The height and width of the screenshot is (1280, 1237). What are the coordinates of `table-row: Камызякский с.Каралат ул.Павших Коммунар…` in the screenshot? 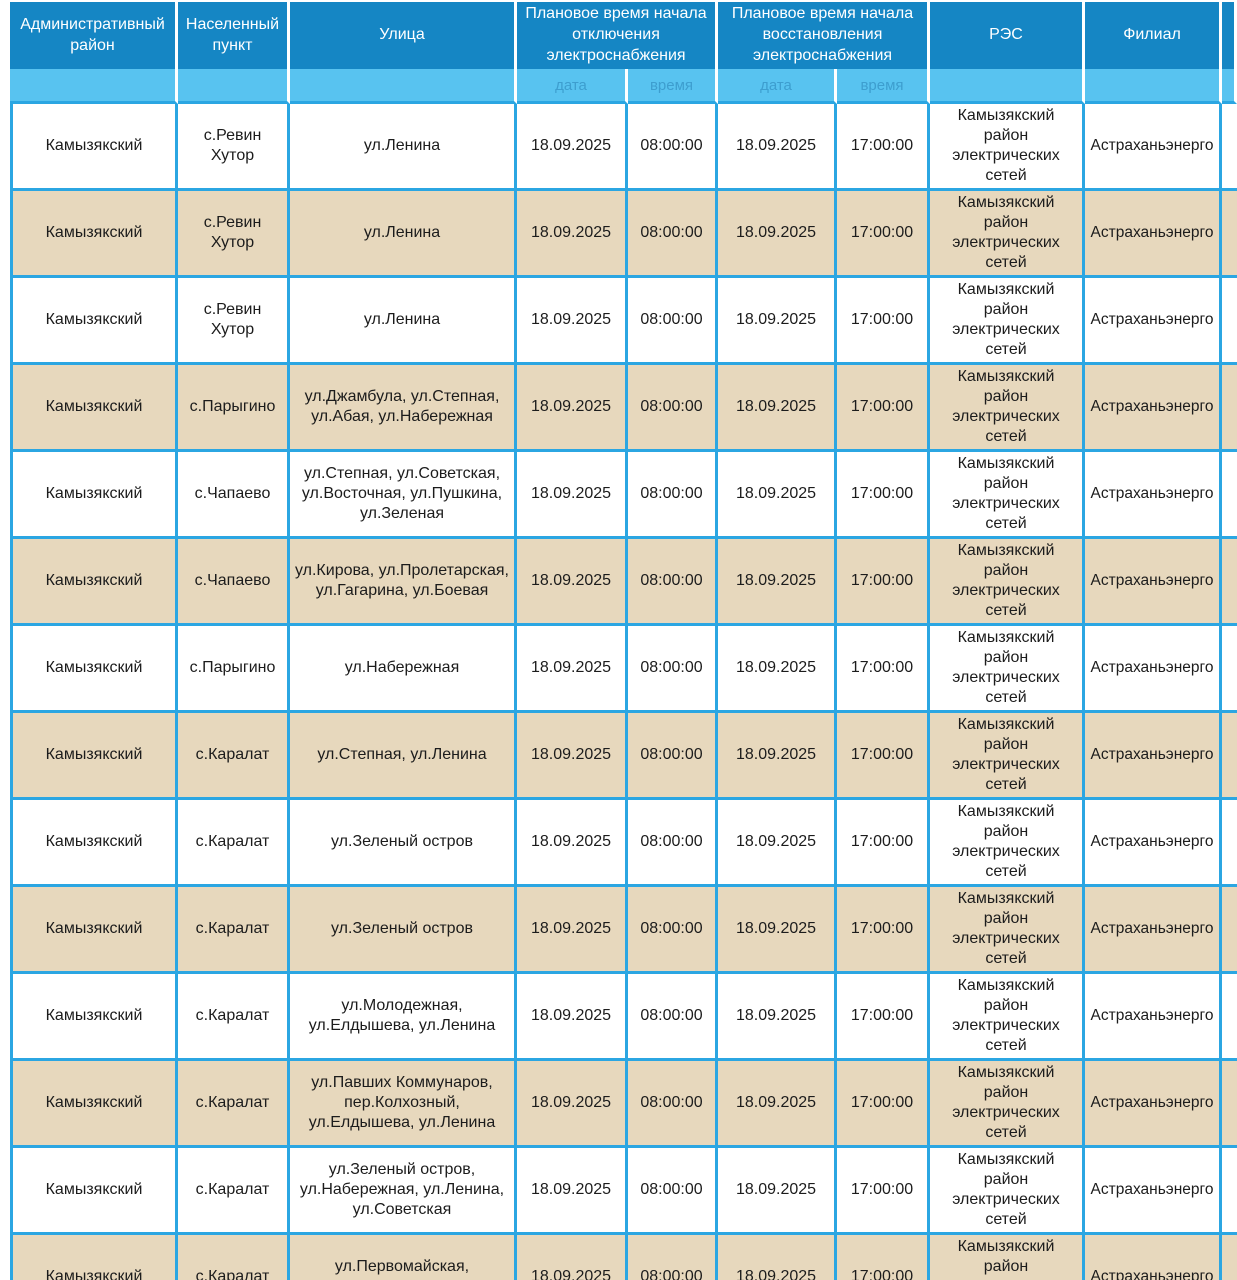 It's located at (623, 1104).